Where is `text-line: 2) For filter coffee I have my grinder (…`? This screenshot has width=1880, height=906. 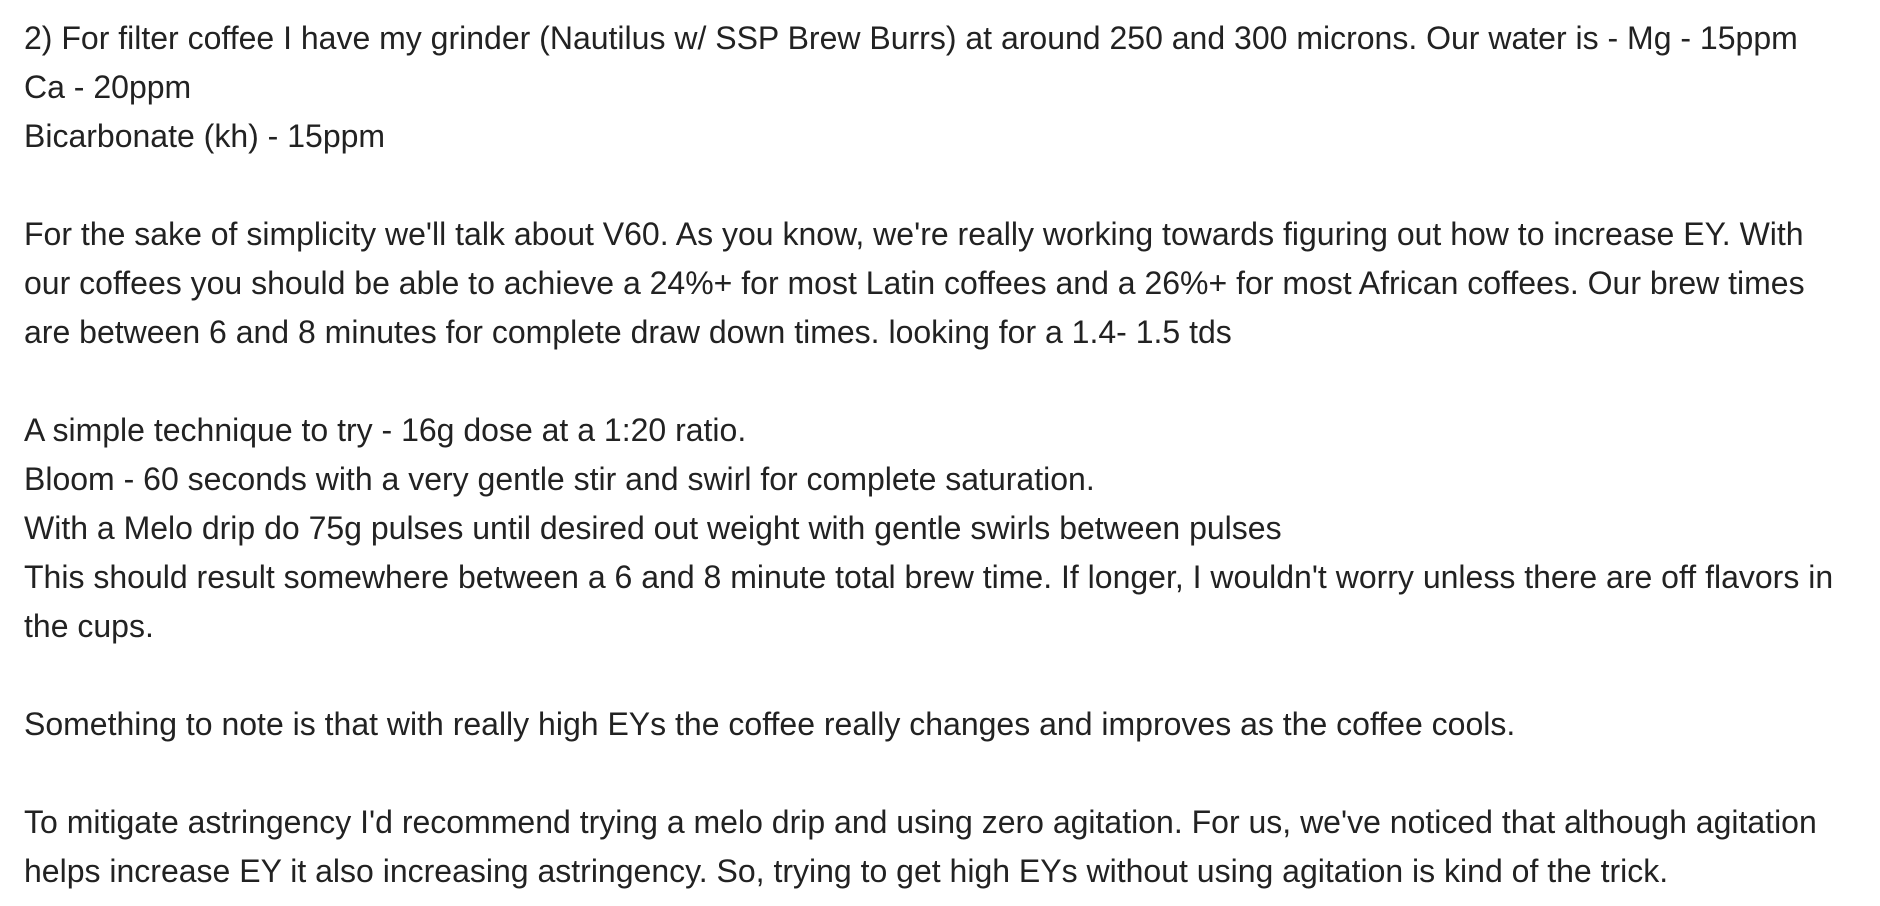 text-line: 2) For filter coffee I have my grinder (… is located at coordinates (911, 38).